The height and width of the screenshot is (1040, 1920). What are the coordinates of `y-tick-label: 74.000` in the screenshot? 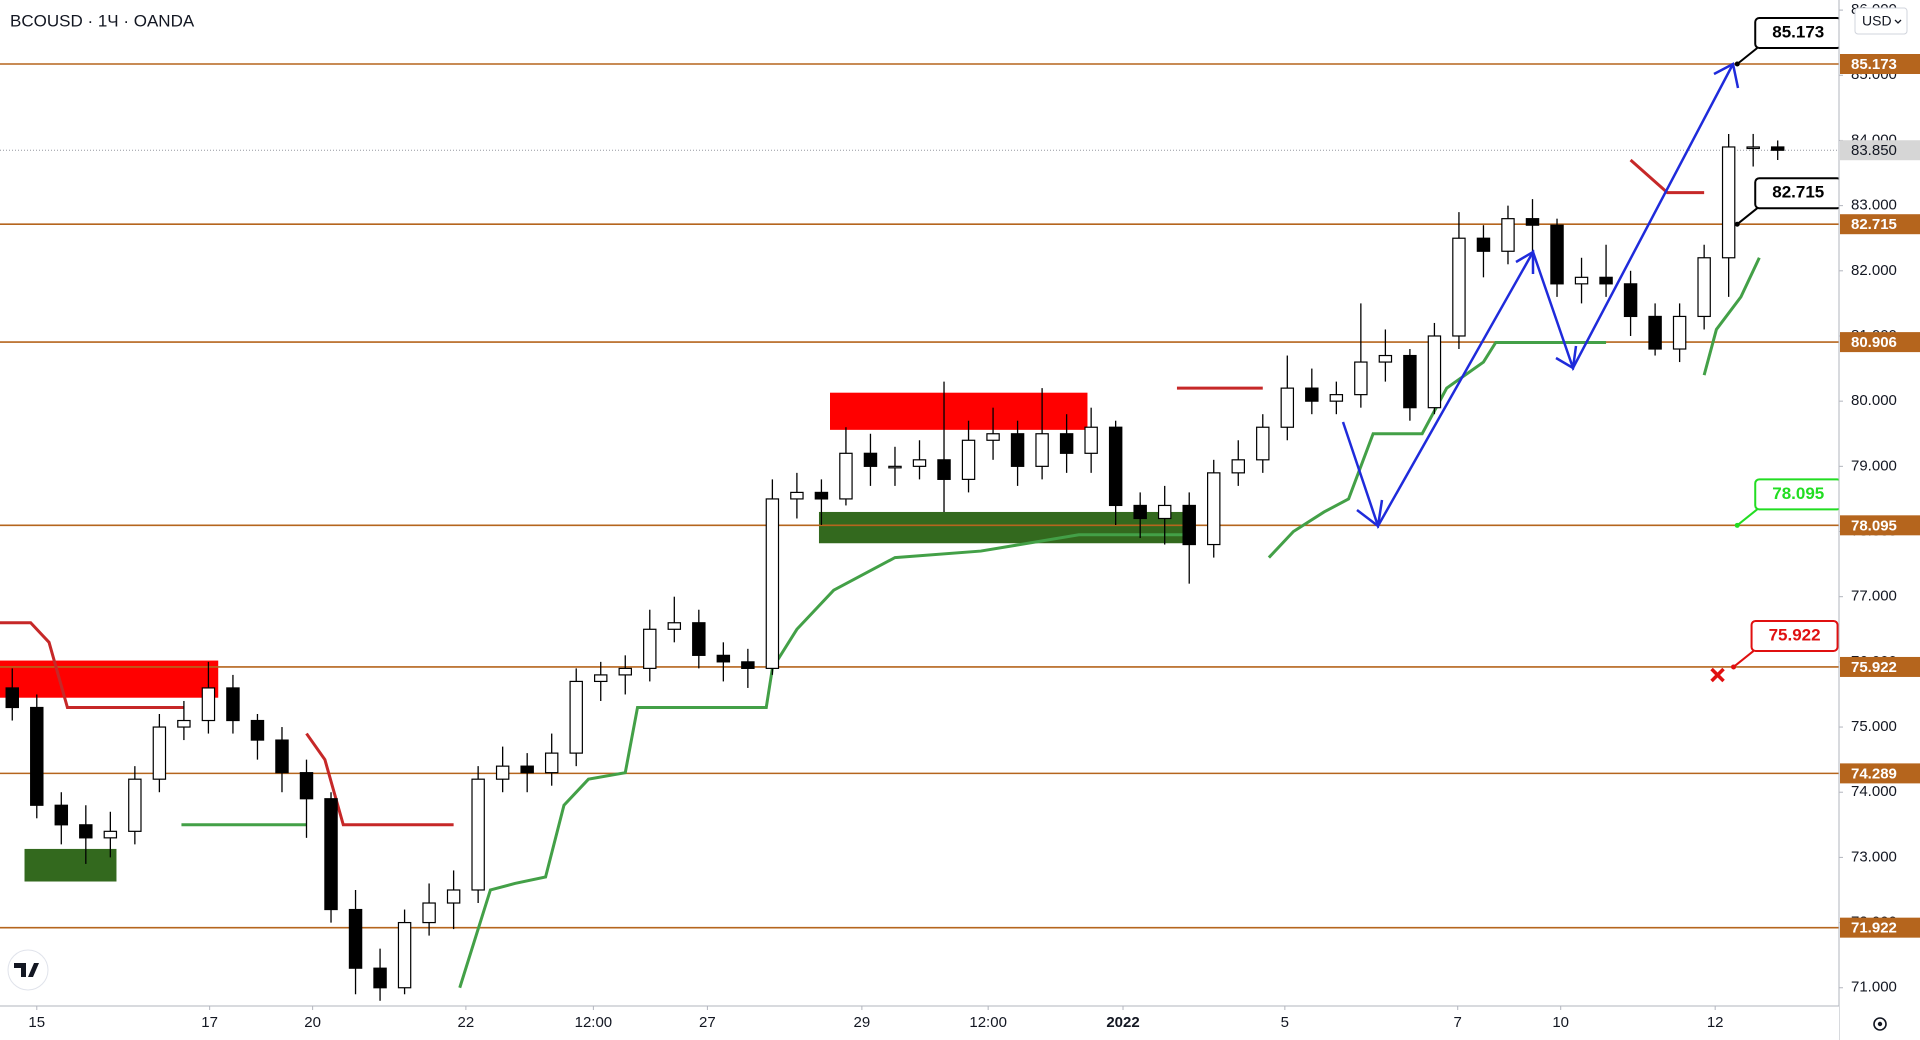 It's located at (1874, 791).